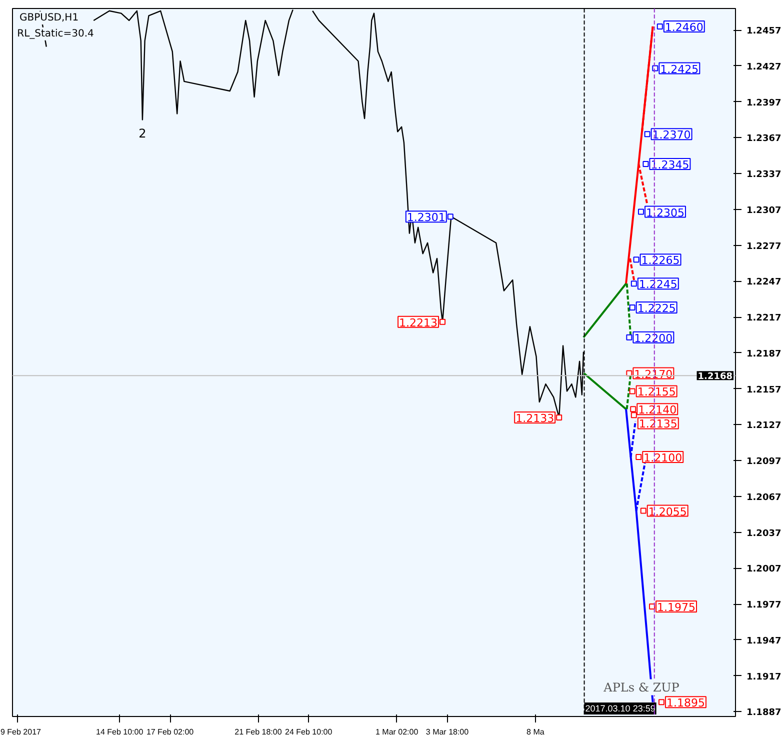 The height and width of the screenshot is (739, 784). I want to click on y-tick-label: 1.2367, so click(764, 139).